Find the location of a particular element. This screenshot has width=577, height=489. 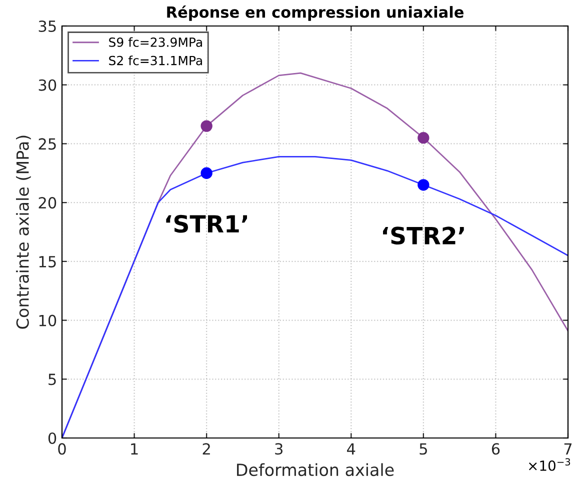

annotation: ‘STR2’ is located at coordinates (423, 235).